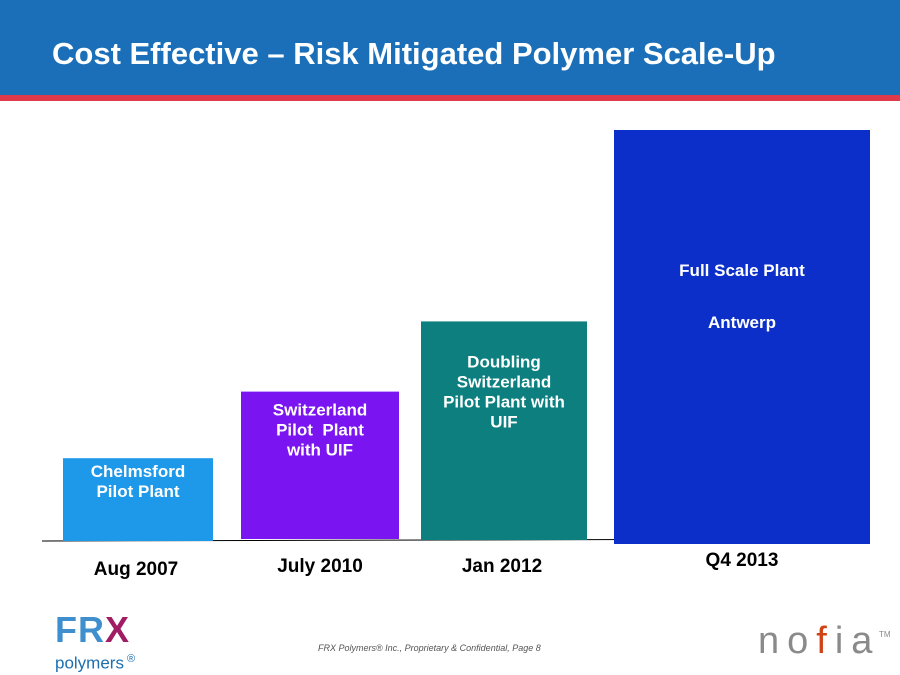 The width and height of the screenshot is (900, 675). I want to click on header-bar, so click(450, 47).